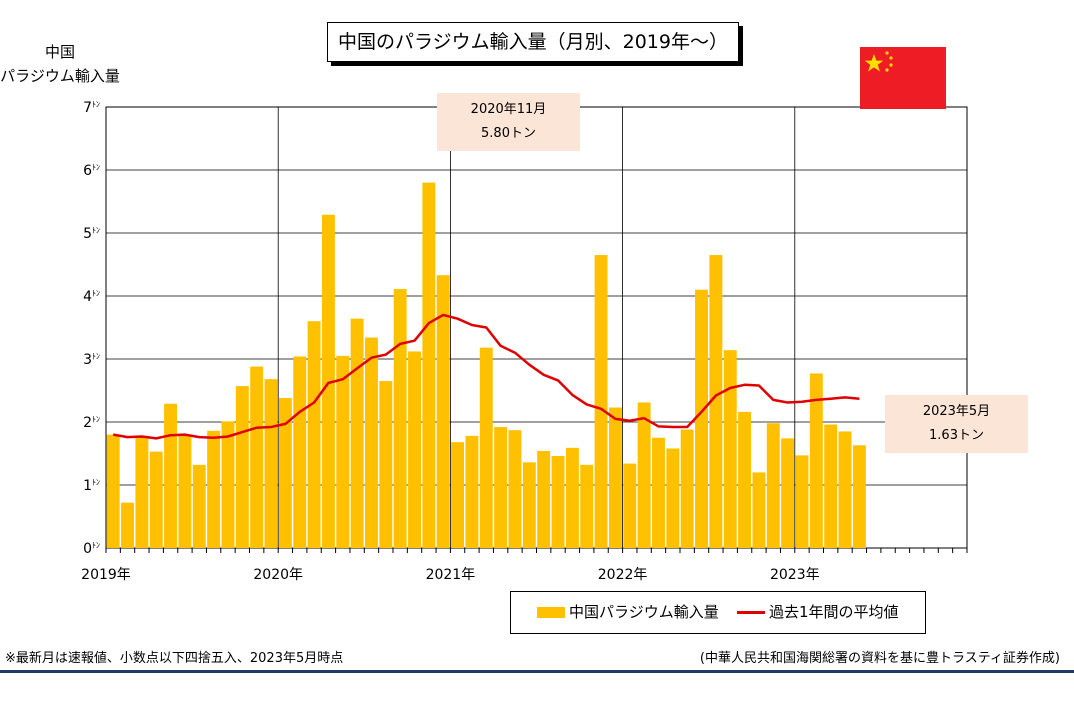 The height and width of the screenshot is (707, 1074). I want to click on x-tick-label: 2020年, so click(278, 575).